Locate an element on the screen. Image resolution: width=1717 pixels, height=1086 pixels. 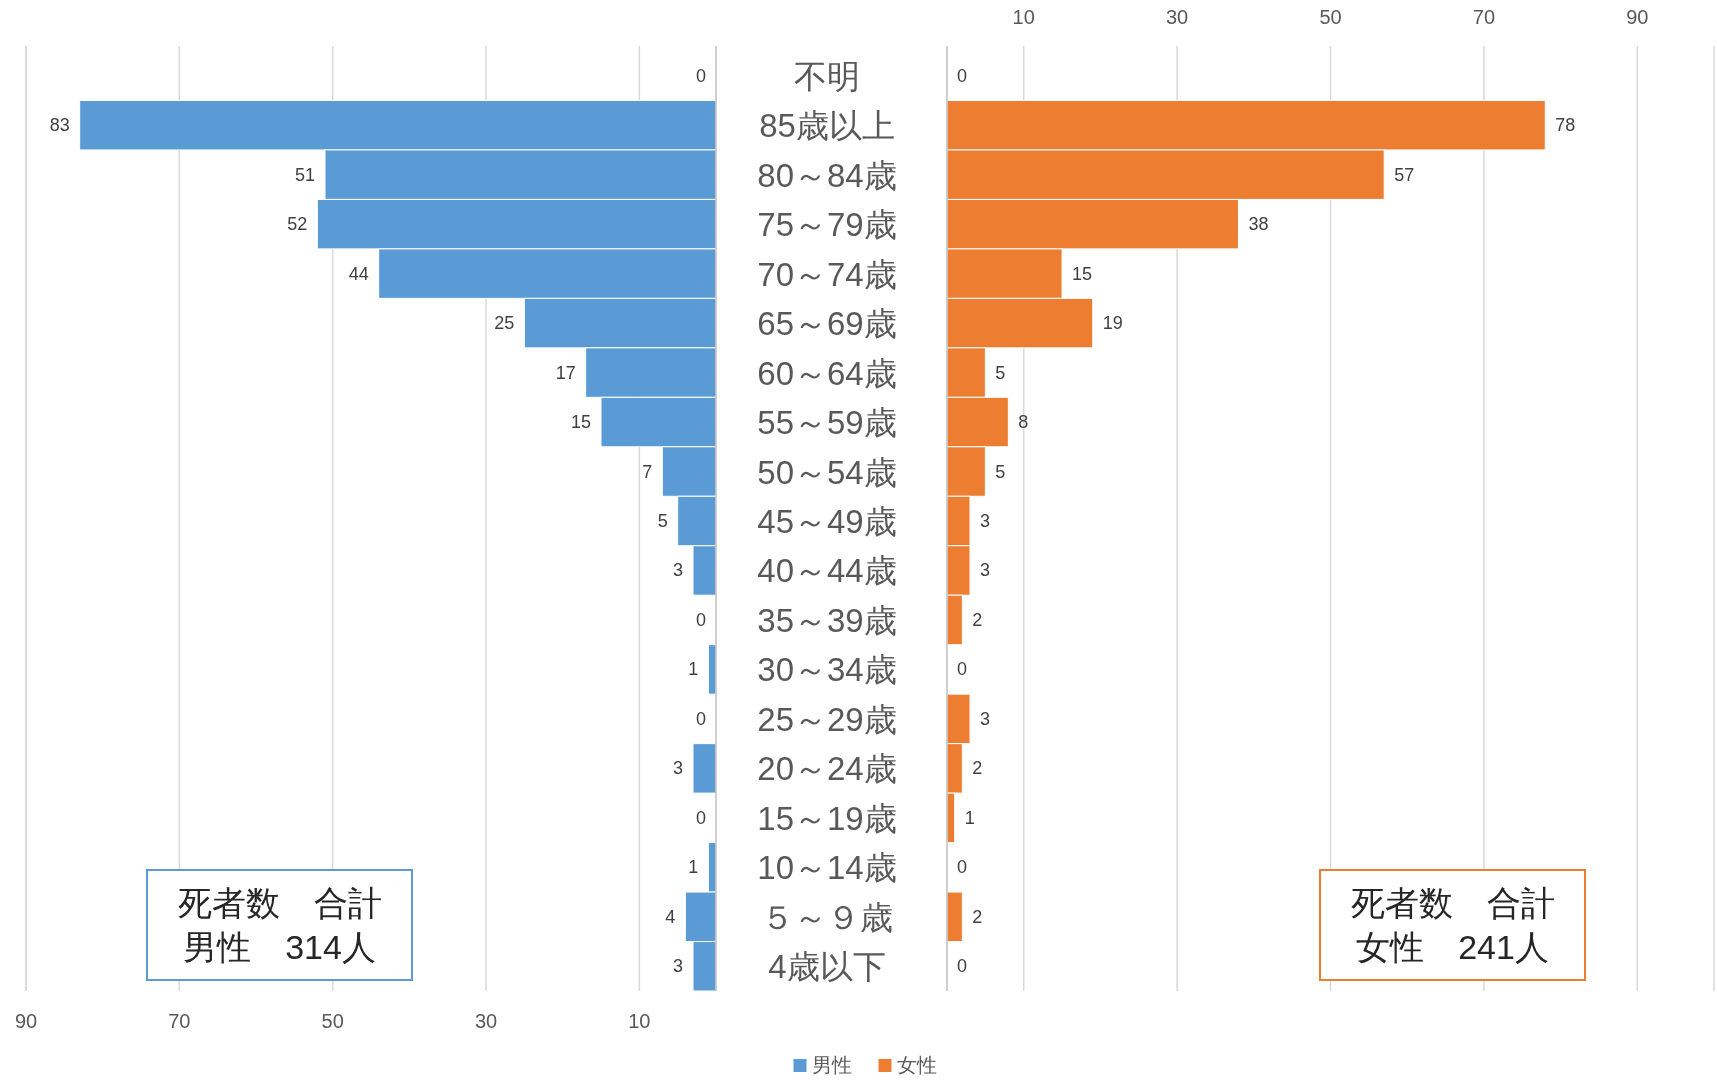
data-label: 38 is located at coordinates (1258, 224).